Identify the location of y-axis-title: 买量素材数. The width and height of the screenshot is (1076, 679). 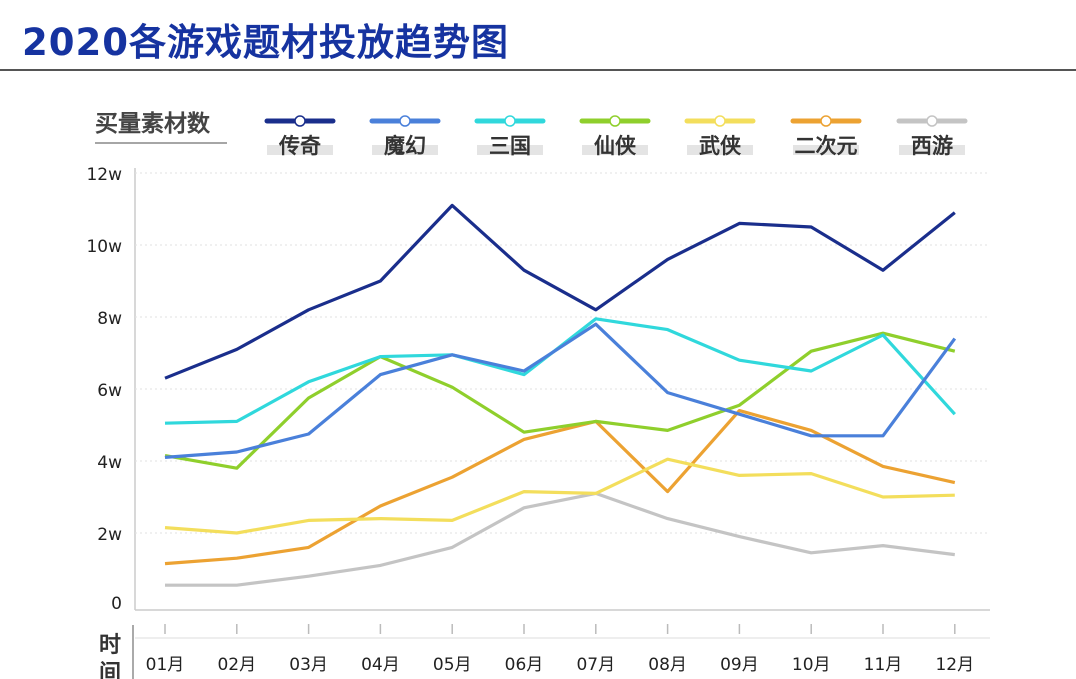
(153, 123).